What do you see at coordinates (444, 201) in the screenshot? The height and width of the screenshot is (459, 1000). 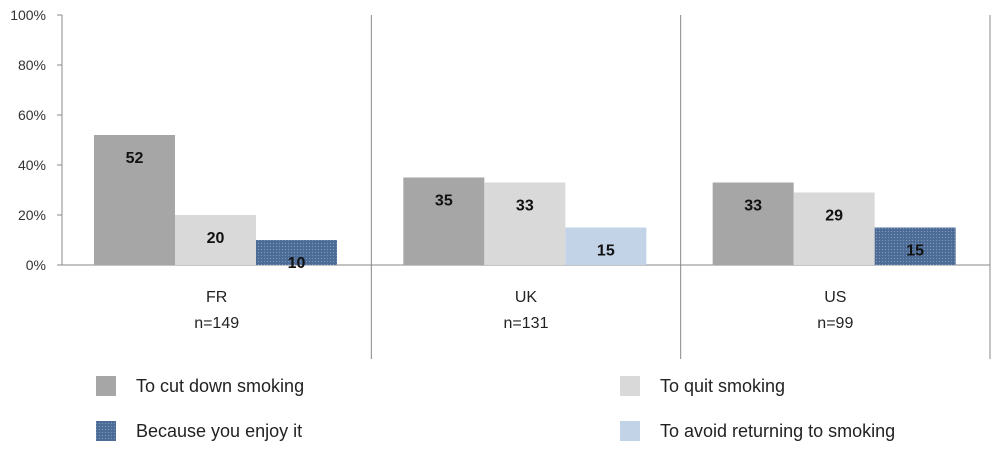 I see `bar-value-label: 35` at bounding box center [444, 201].